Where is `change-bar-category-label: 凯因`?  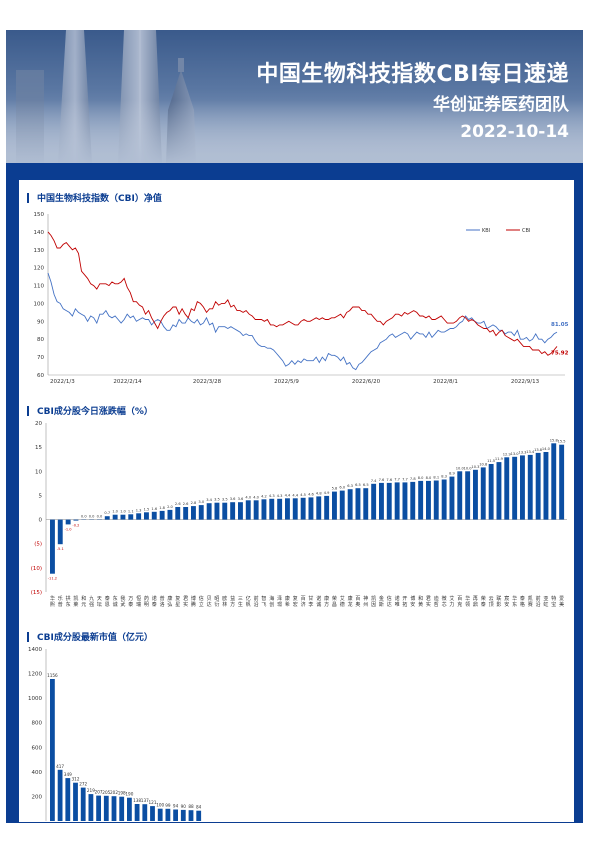
change-bar-category-label: 凯因 is located at coordinates (373, 601).